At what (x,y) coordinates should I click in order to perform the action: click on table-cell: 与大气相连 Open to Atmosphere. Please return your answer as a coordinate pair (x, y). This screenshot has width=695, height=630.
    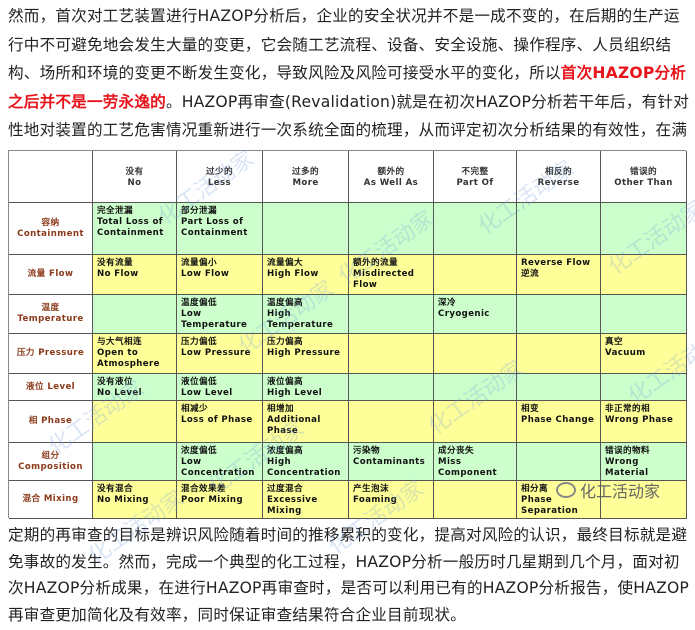
    Looking at the image, I should click on (135, 354).